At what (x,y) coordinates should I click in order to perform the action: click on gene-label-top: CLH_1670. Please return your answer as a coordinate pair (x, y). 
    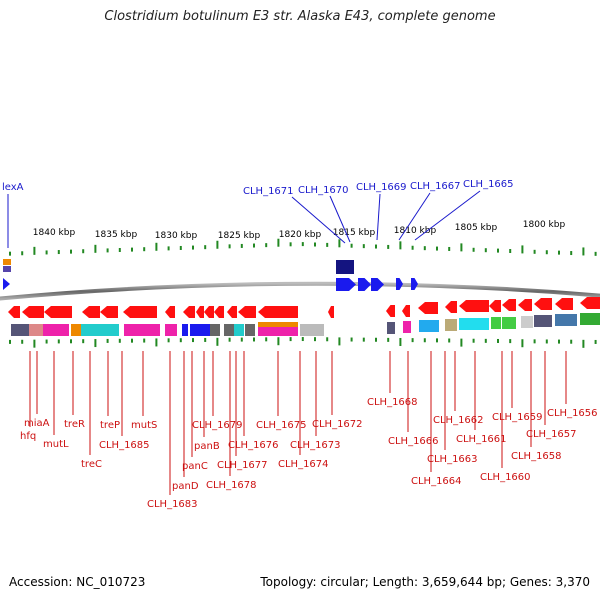
    Looking at the image, I should click on (323, 190).